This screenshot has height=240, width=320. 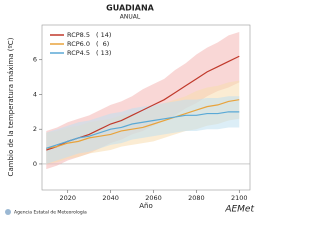 What do you see at coordinates (11, 106) in the screenshot?
I see `y-axis-label: Cambio de la temperatura máxima (ºC)` at bounding box center [11, 106].